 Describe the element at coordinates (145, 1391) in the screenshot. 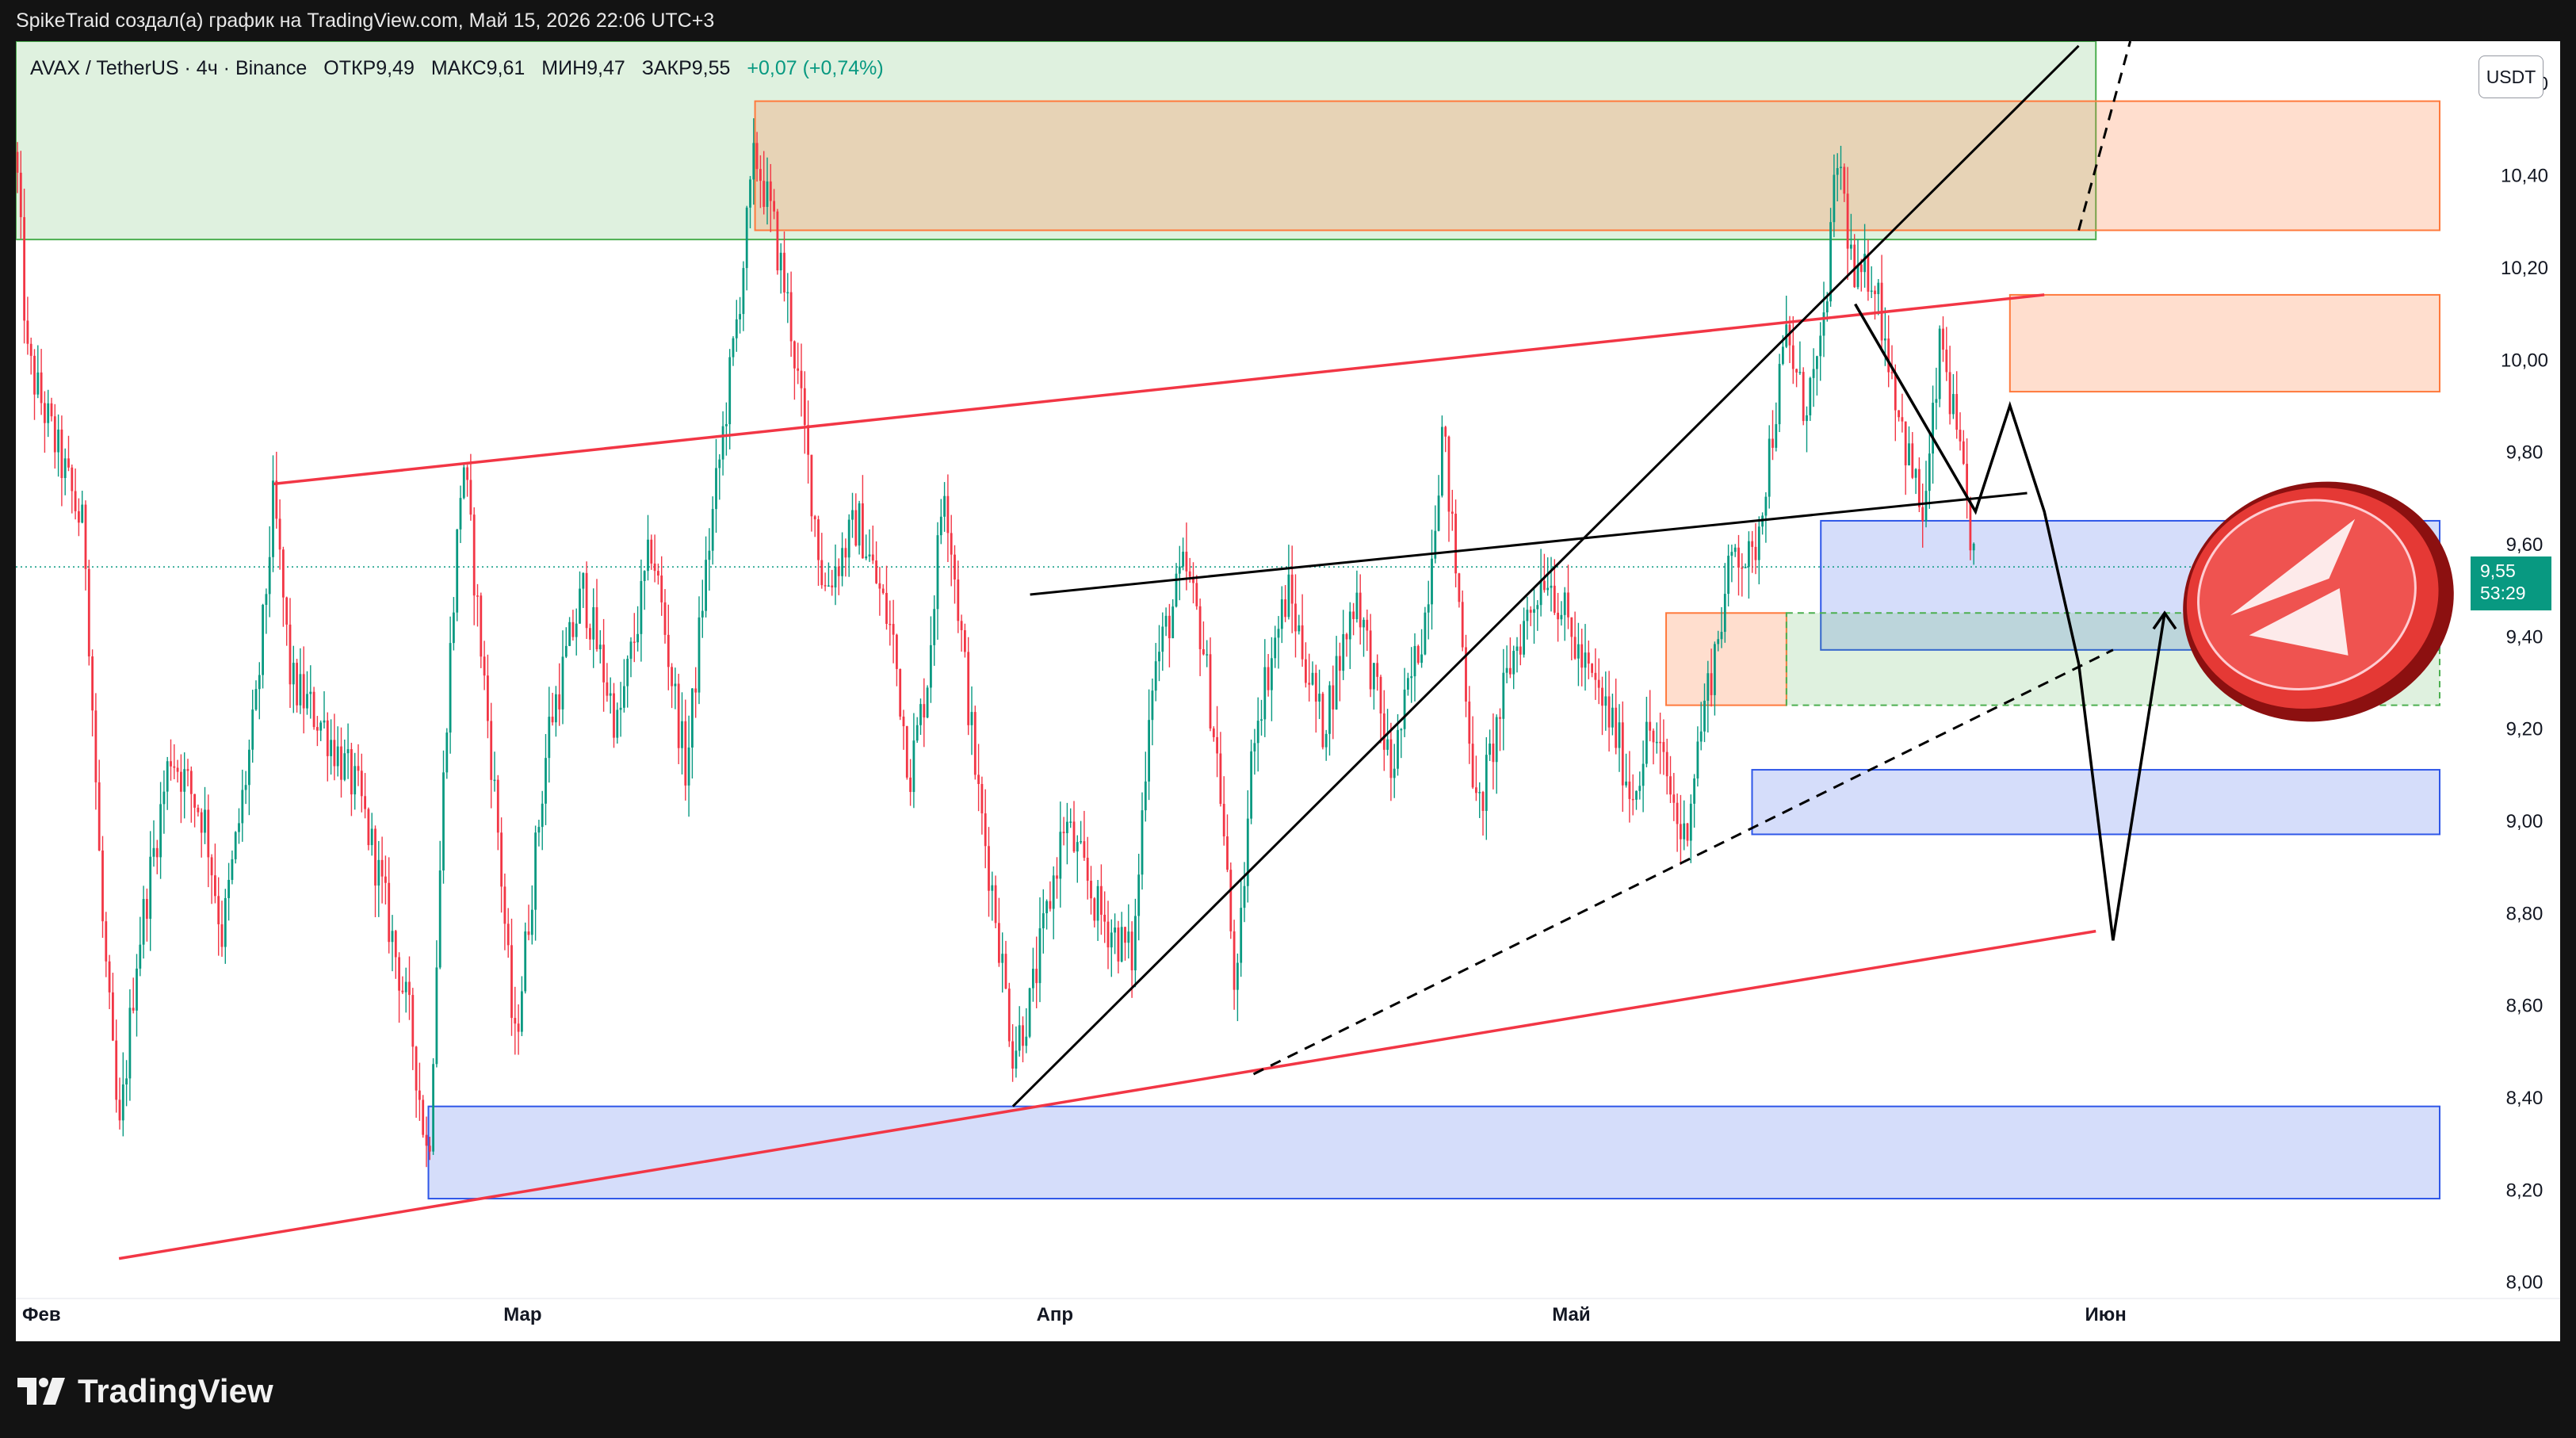

I see `tradingview-brand: TradingView` at that location.